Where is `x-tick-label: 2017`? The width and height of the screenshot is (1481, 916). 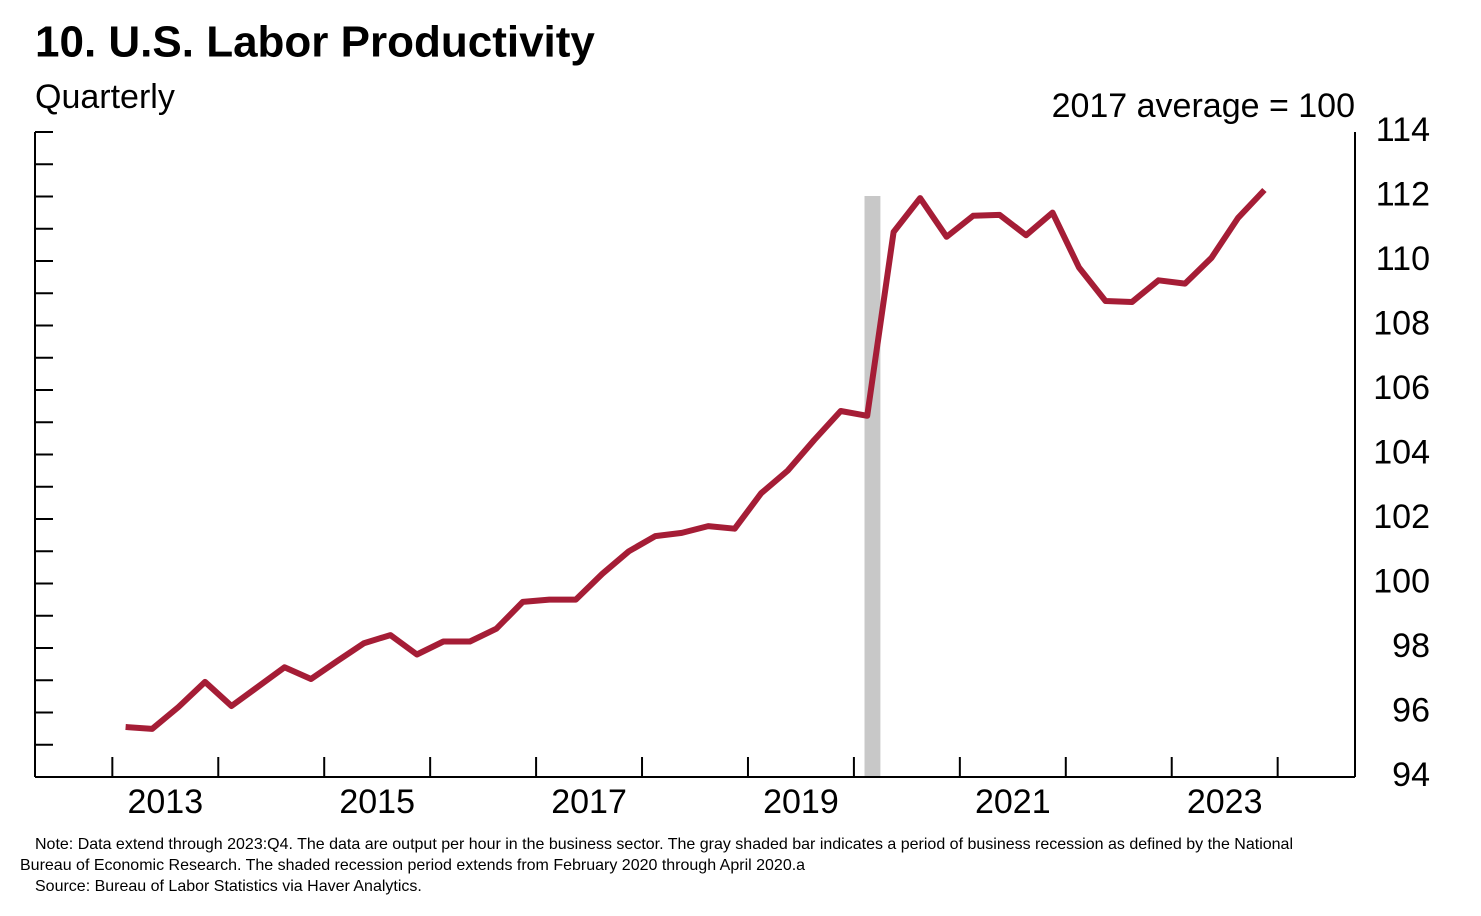
x-tick-label: 2017 is located at coordinates (589, 802).